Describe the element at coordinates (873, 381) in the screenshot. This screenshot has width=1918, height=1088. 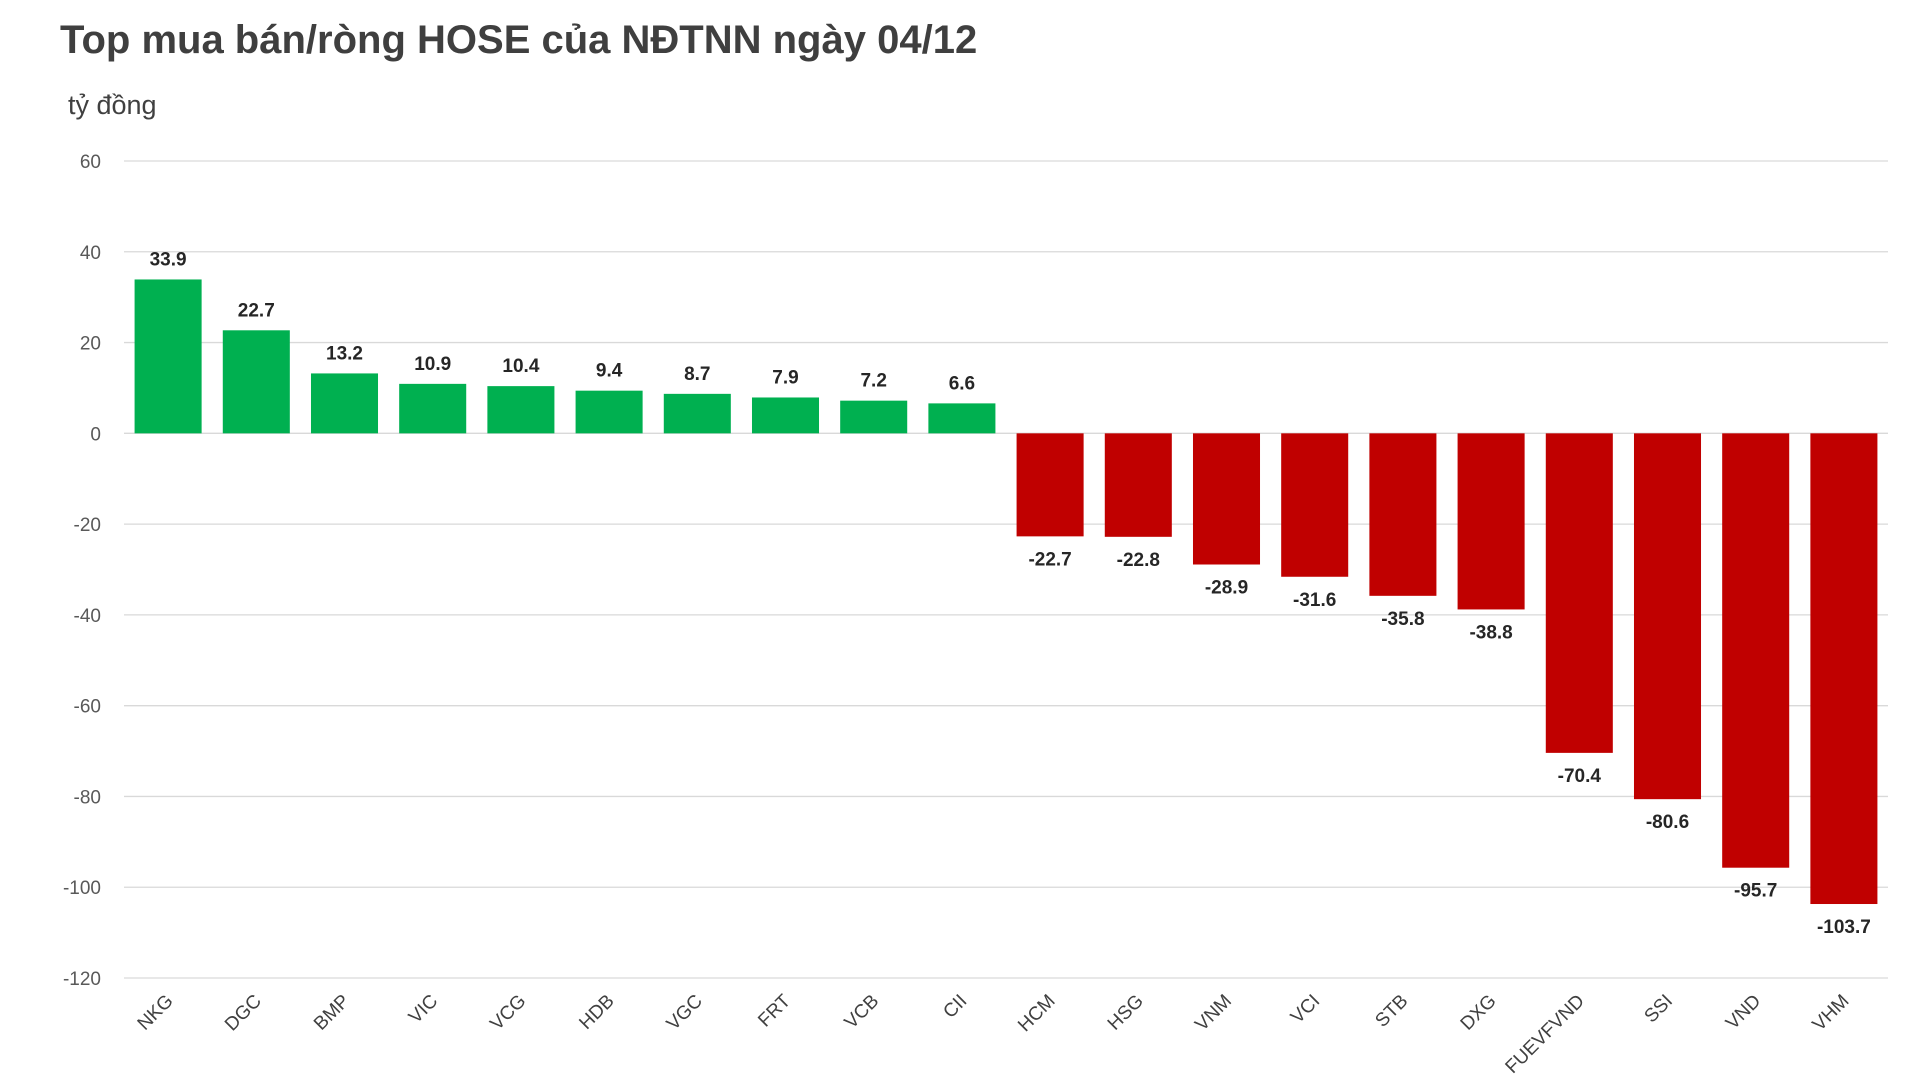
I see `data-label: 7.2` at that location.